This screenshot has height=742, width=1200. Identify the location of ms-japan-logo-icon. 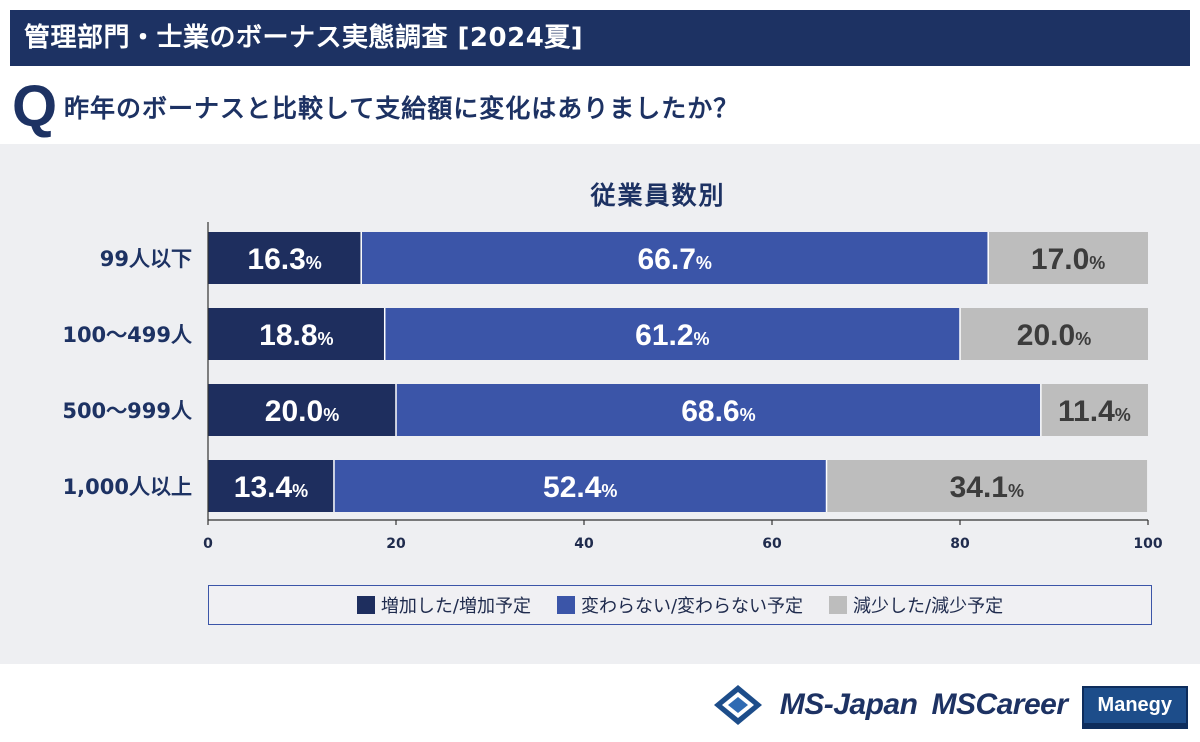
(737, 705).